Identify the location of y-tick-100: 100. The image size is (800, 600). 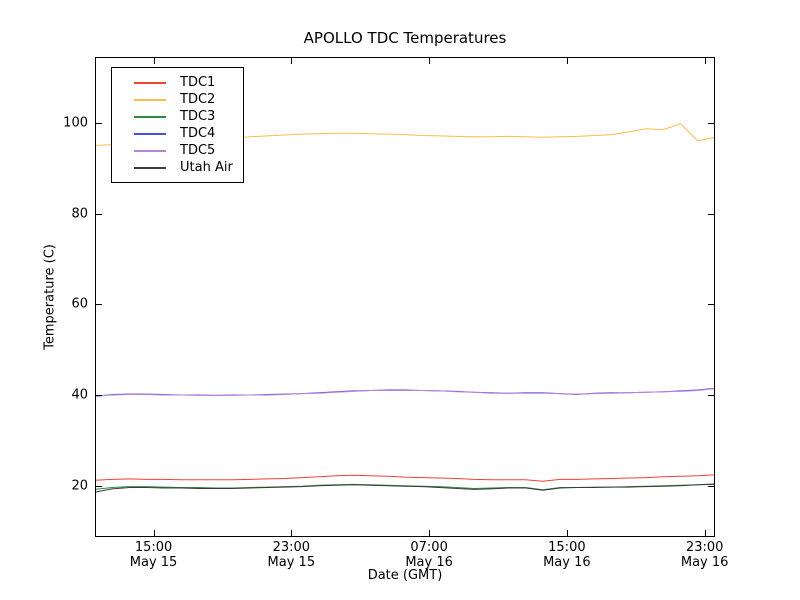
(75, 123).